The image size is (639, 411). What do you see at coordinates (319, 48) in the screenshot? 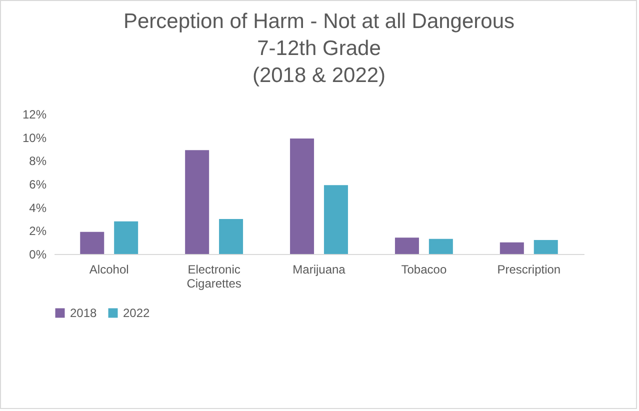
I see `chart-title: Perception of Harm - Not at all Dangerous 7-12th Grade (2018 & 2022)` at bounding box center [319, 48].